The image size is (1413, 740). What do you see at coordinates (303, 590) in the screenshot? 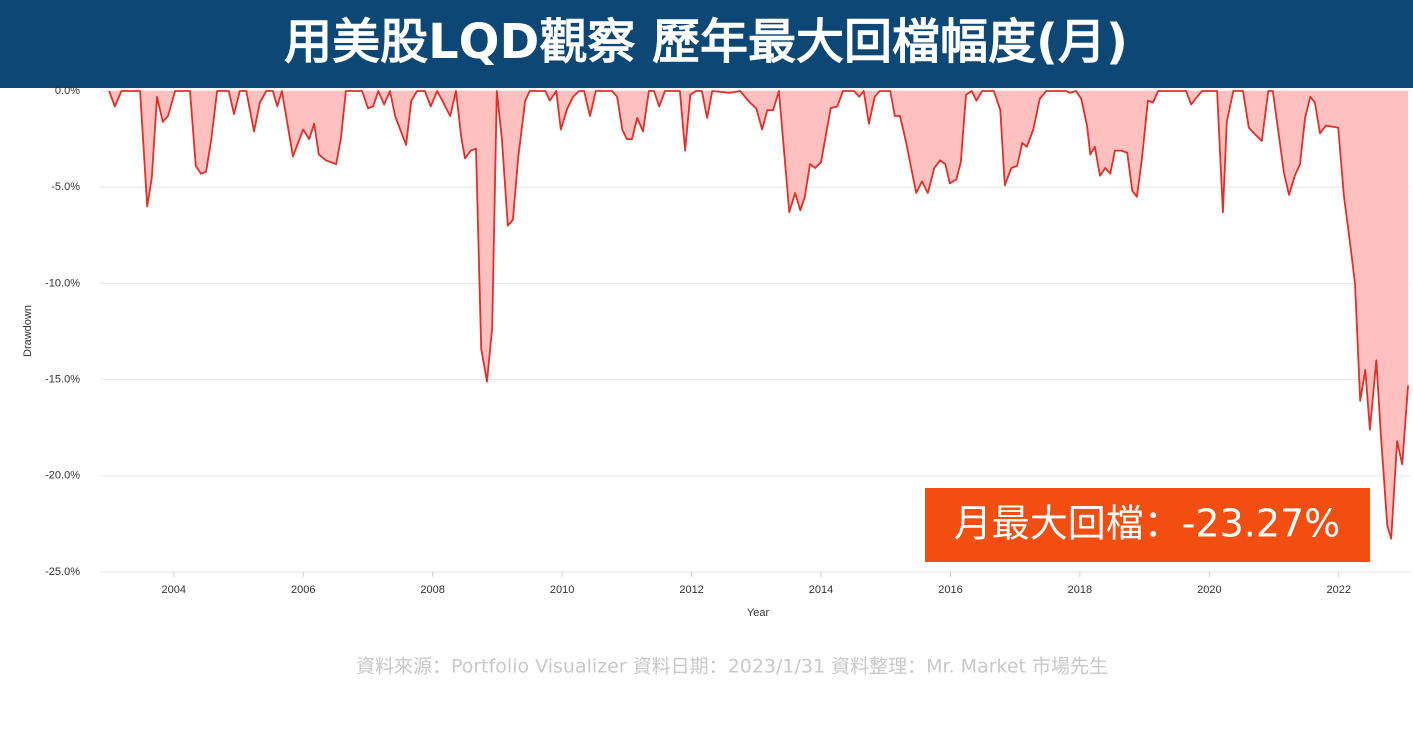
I see `x-tick-label: 2006` at bounding box center [303, 590].